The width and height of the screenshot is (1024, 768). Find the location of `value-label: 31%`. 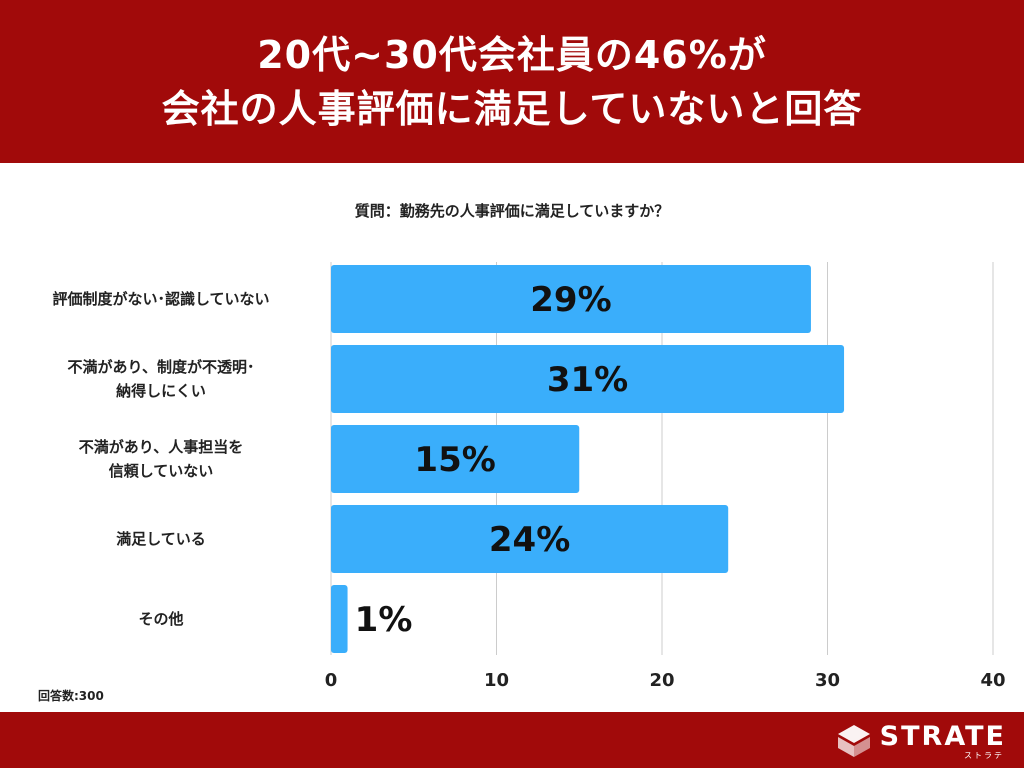

value-label: 31% is located at coordinates (587, 380).